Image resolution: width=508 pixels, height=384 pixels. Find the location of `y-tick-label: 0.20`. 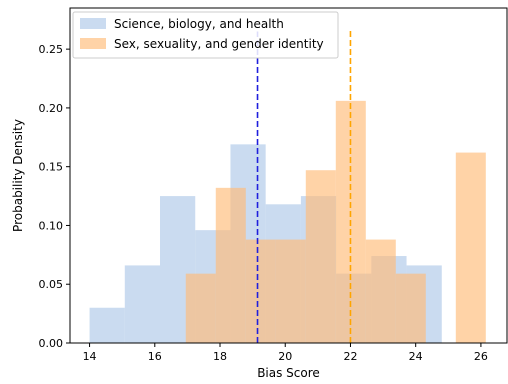

y-tick-label: 0.20 is located at coordinates (51, 108).